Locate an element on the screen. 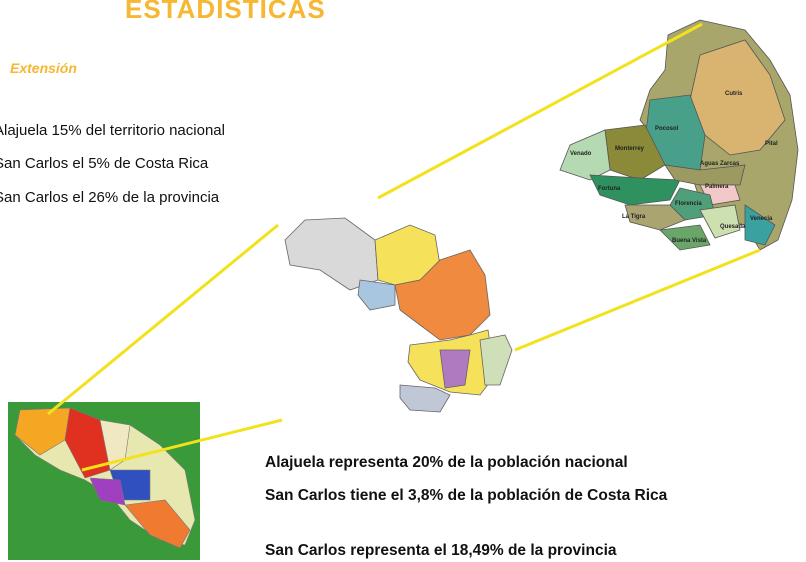 The width and height of the screenshot is (806, 562). map-label: Pital is located at coordinates (771, 144).